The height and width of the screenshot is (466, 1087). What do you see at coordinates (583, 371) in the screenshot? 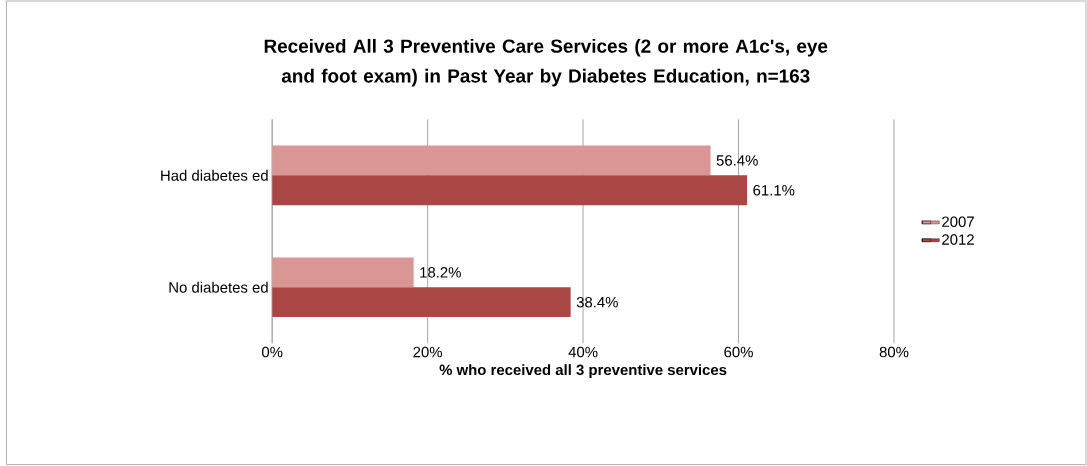
I see `x-axis-title: % who received all 3 preventive services` at bounding box center [583, 371].